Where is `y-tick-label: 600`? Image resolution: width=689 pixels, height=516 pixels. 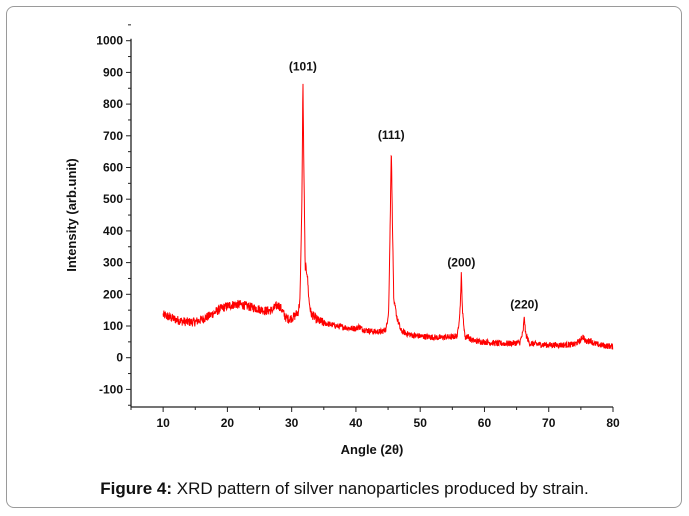 y-tick-label: 600 is located at coordinates (113, 168).